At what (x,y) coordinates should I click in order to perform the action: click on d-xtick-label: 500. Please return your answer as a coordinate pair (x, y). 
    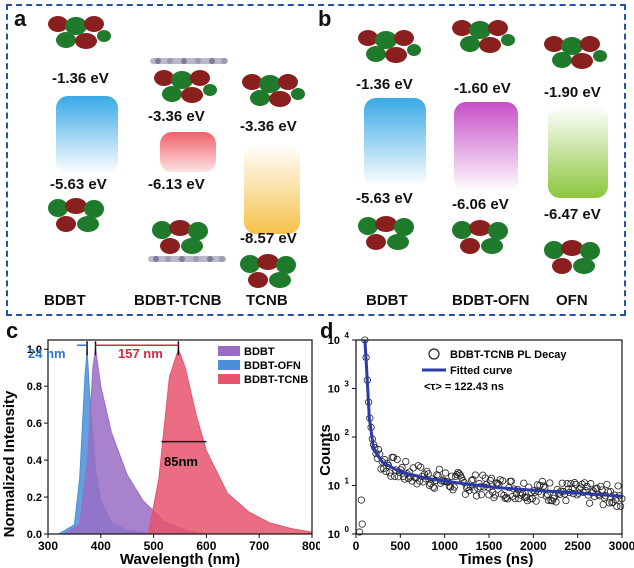
    Looking at the image, I should click on (400, 546).